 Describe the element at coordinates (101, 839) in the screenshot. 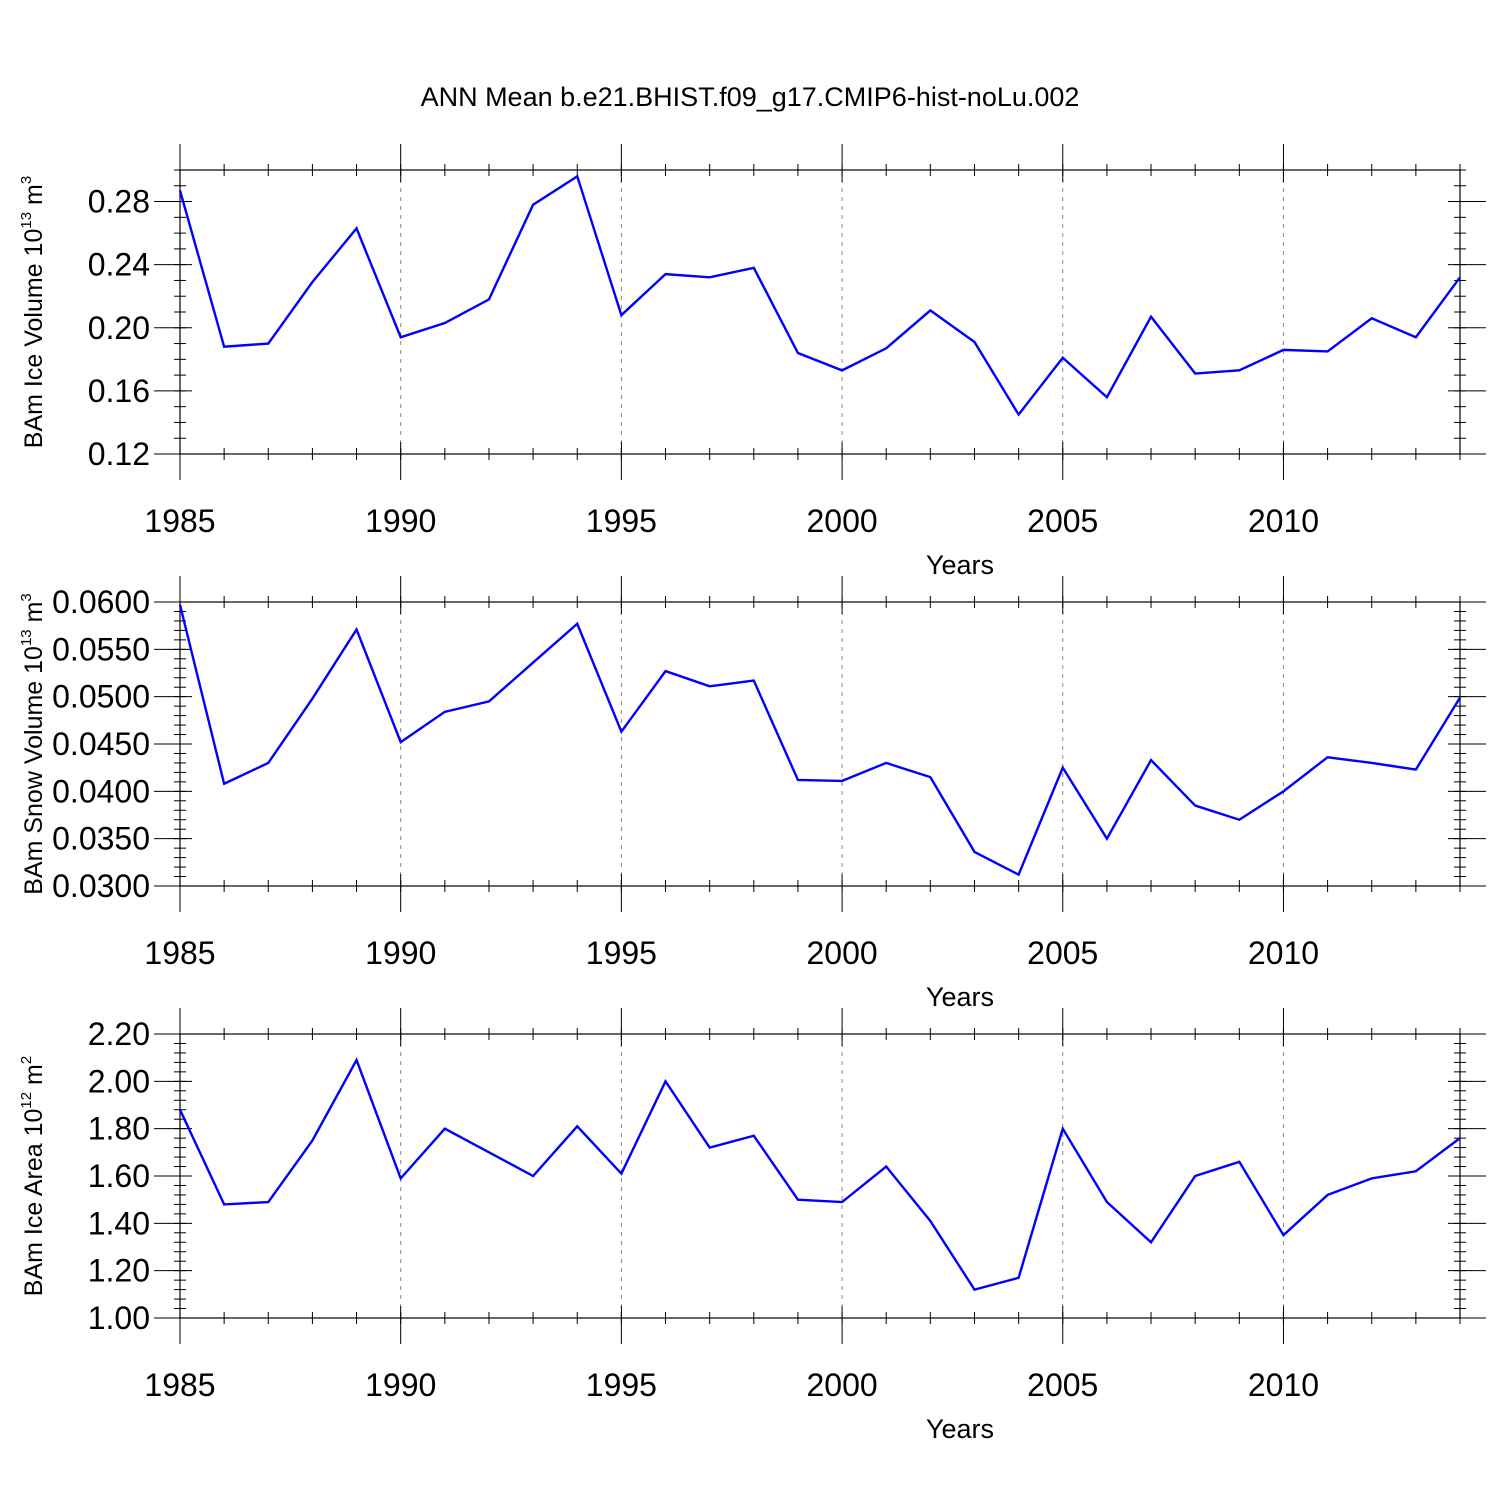

I see `y-tick-label: 0.0350` at that location.